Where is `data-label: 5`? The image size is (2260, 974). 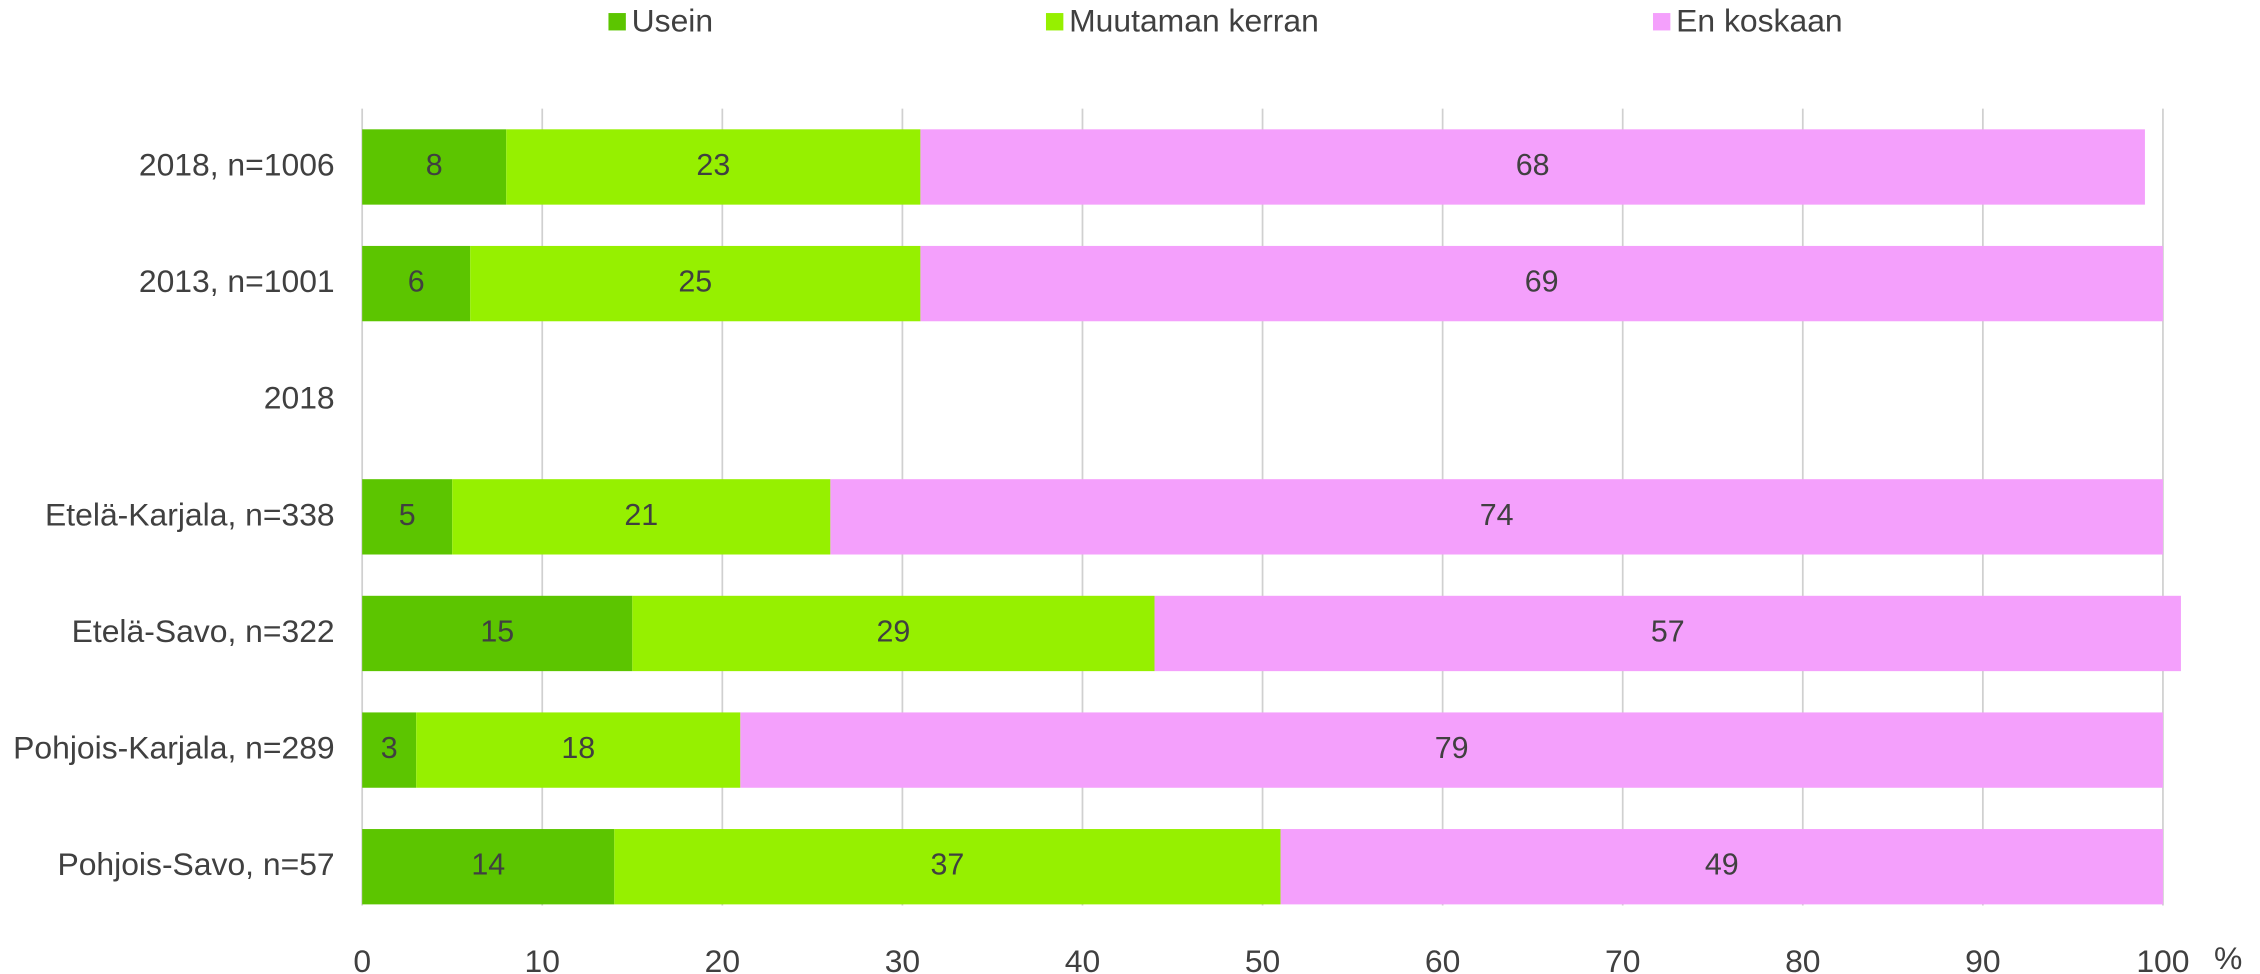
data-label: 5 is located at coordinates (407, 515).